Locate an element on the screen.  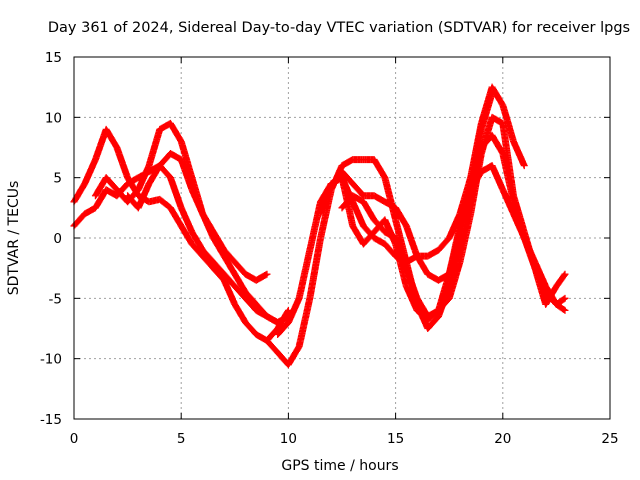
x-tick-label: 25 is located at coordinates (609, 439).